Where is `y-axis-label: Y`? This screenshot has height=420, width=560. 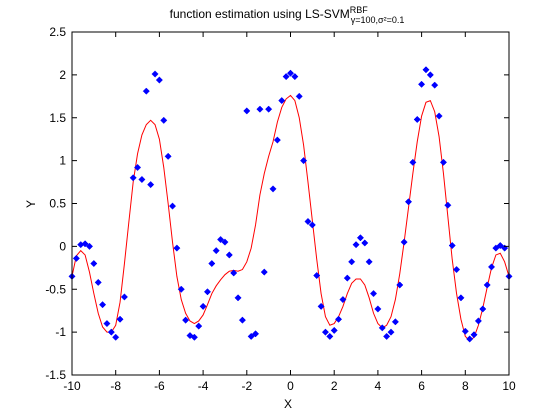
y-axis-label: Y is located at coordinates (31, 204).